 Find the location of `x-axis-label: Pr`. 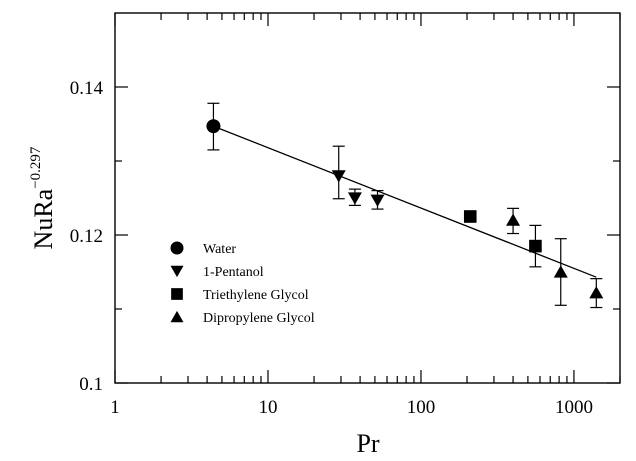

x-axis-label: Pr is located at coordinates (367, 443).